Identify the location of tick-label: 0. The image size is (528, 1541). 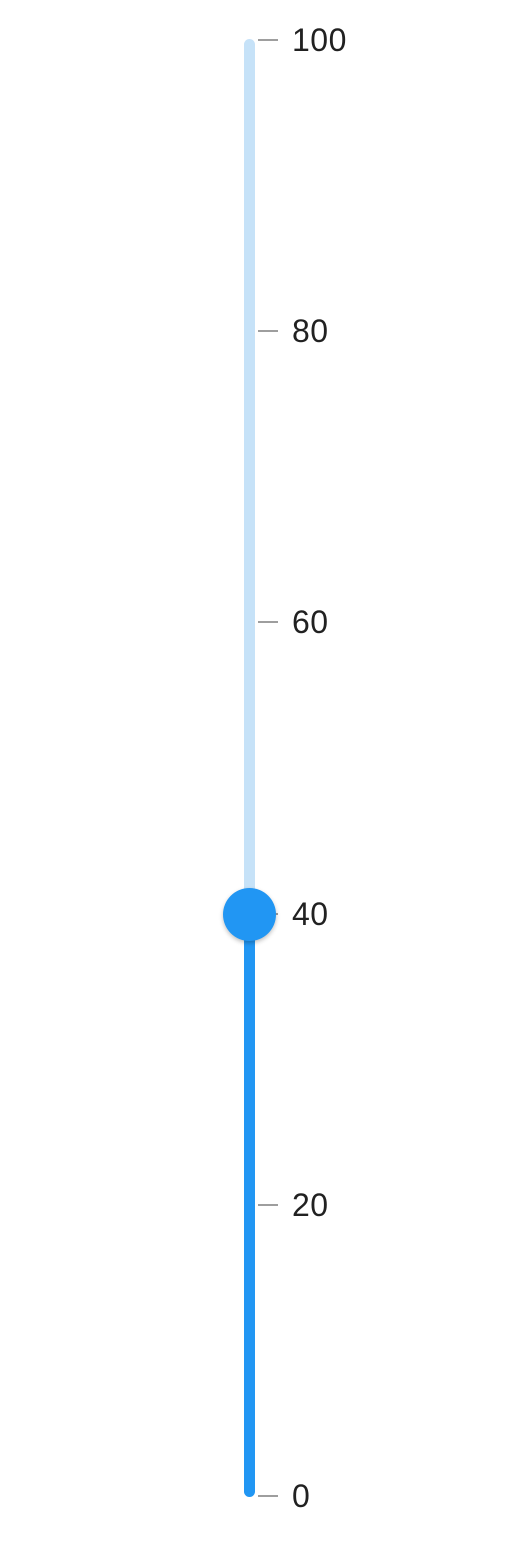
(301, 1496).